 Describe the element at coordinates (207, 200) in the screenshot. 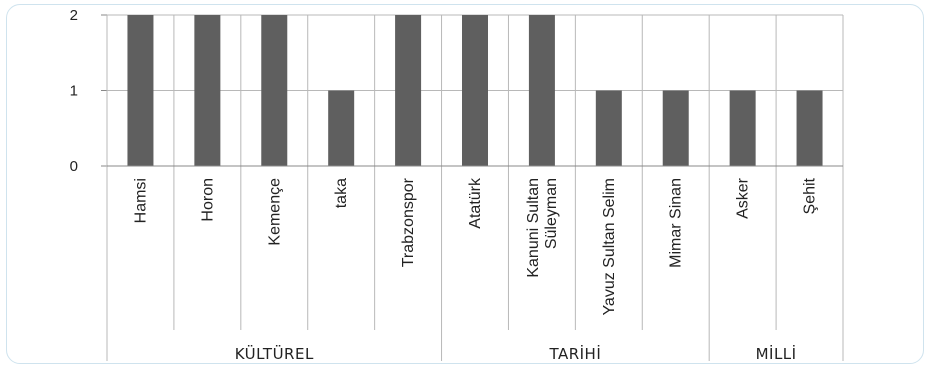

I see `category-label-1: Horon` at that location.